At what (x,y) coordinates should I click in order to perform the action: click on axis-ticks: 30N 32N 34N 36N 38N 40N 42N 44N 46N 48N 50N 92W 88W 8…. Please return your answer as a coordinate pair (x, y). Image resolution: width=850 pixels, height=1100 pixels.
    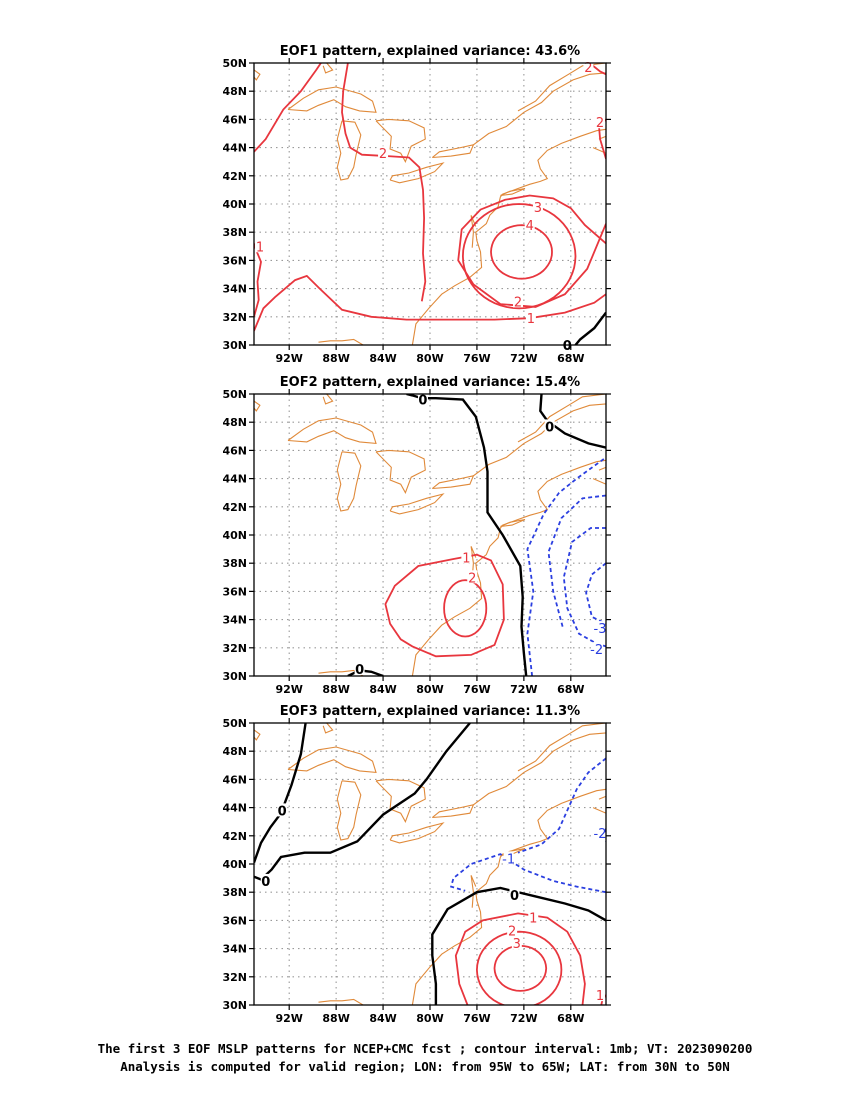
    Looking at the image, I should click on (416, 871).